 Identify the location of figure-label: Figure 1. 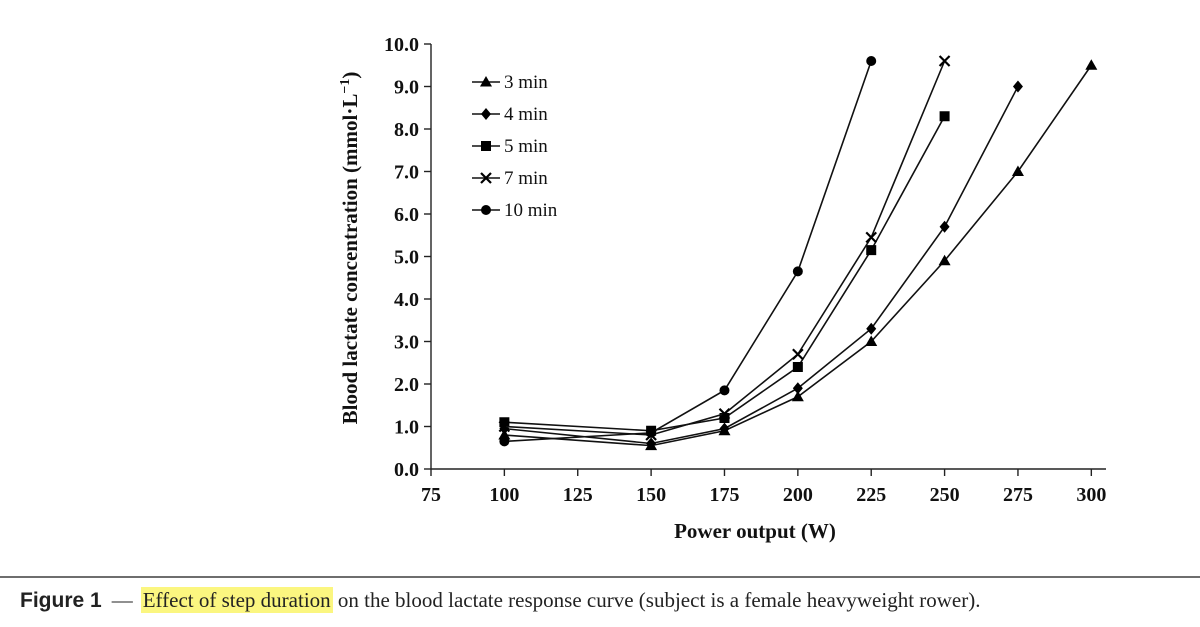
(61, 600).